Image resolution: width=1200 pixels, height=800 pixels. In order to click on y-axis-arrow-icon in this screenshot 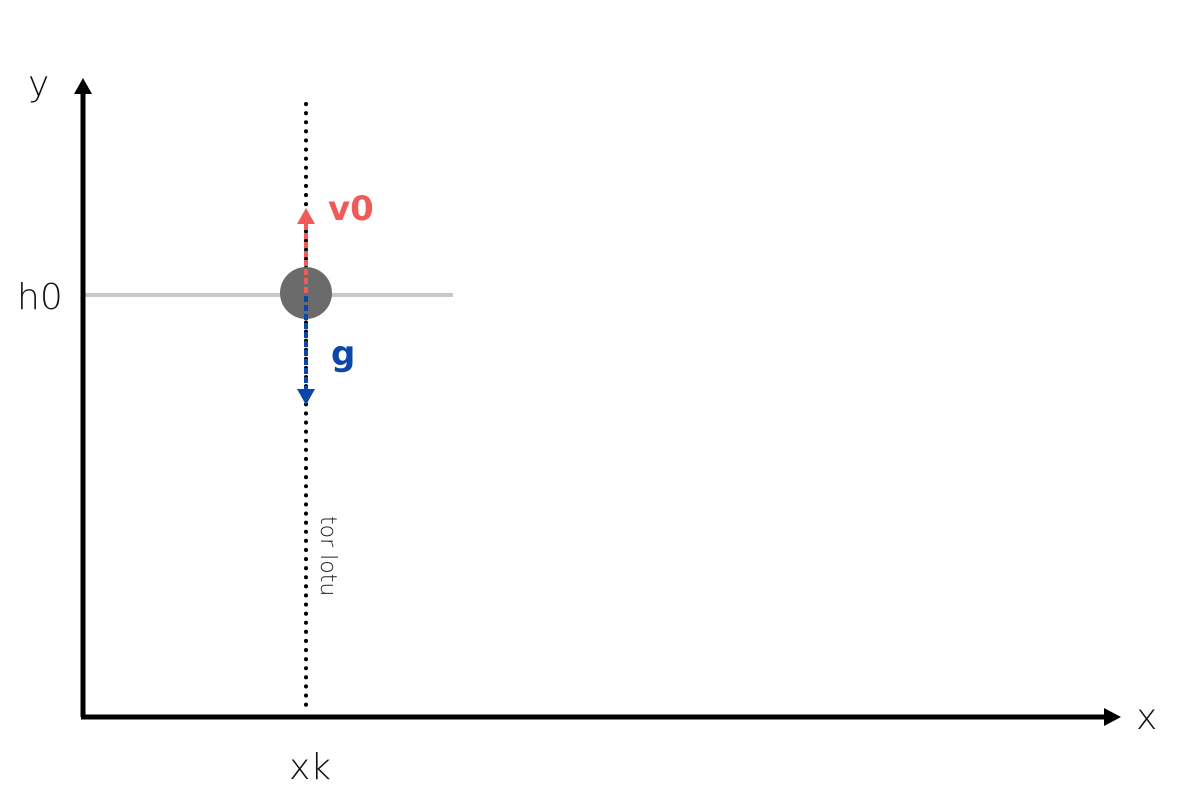, I will do `click(83, 86)`.